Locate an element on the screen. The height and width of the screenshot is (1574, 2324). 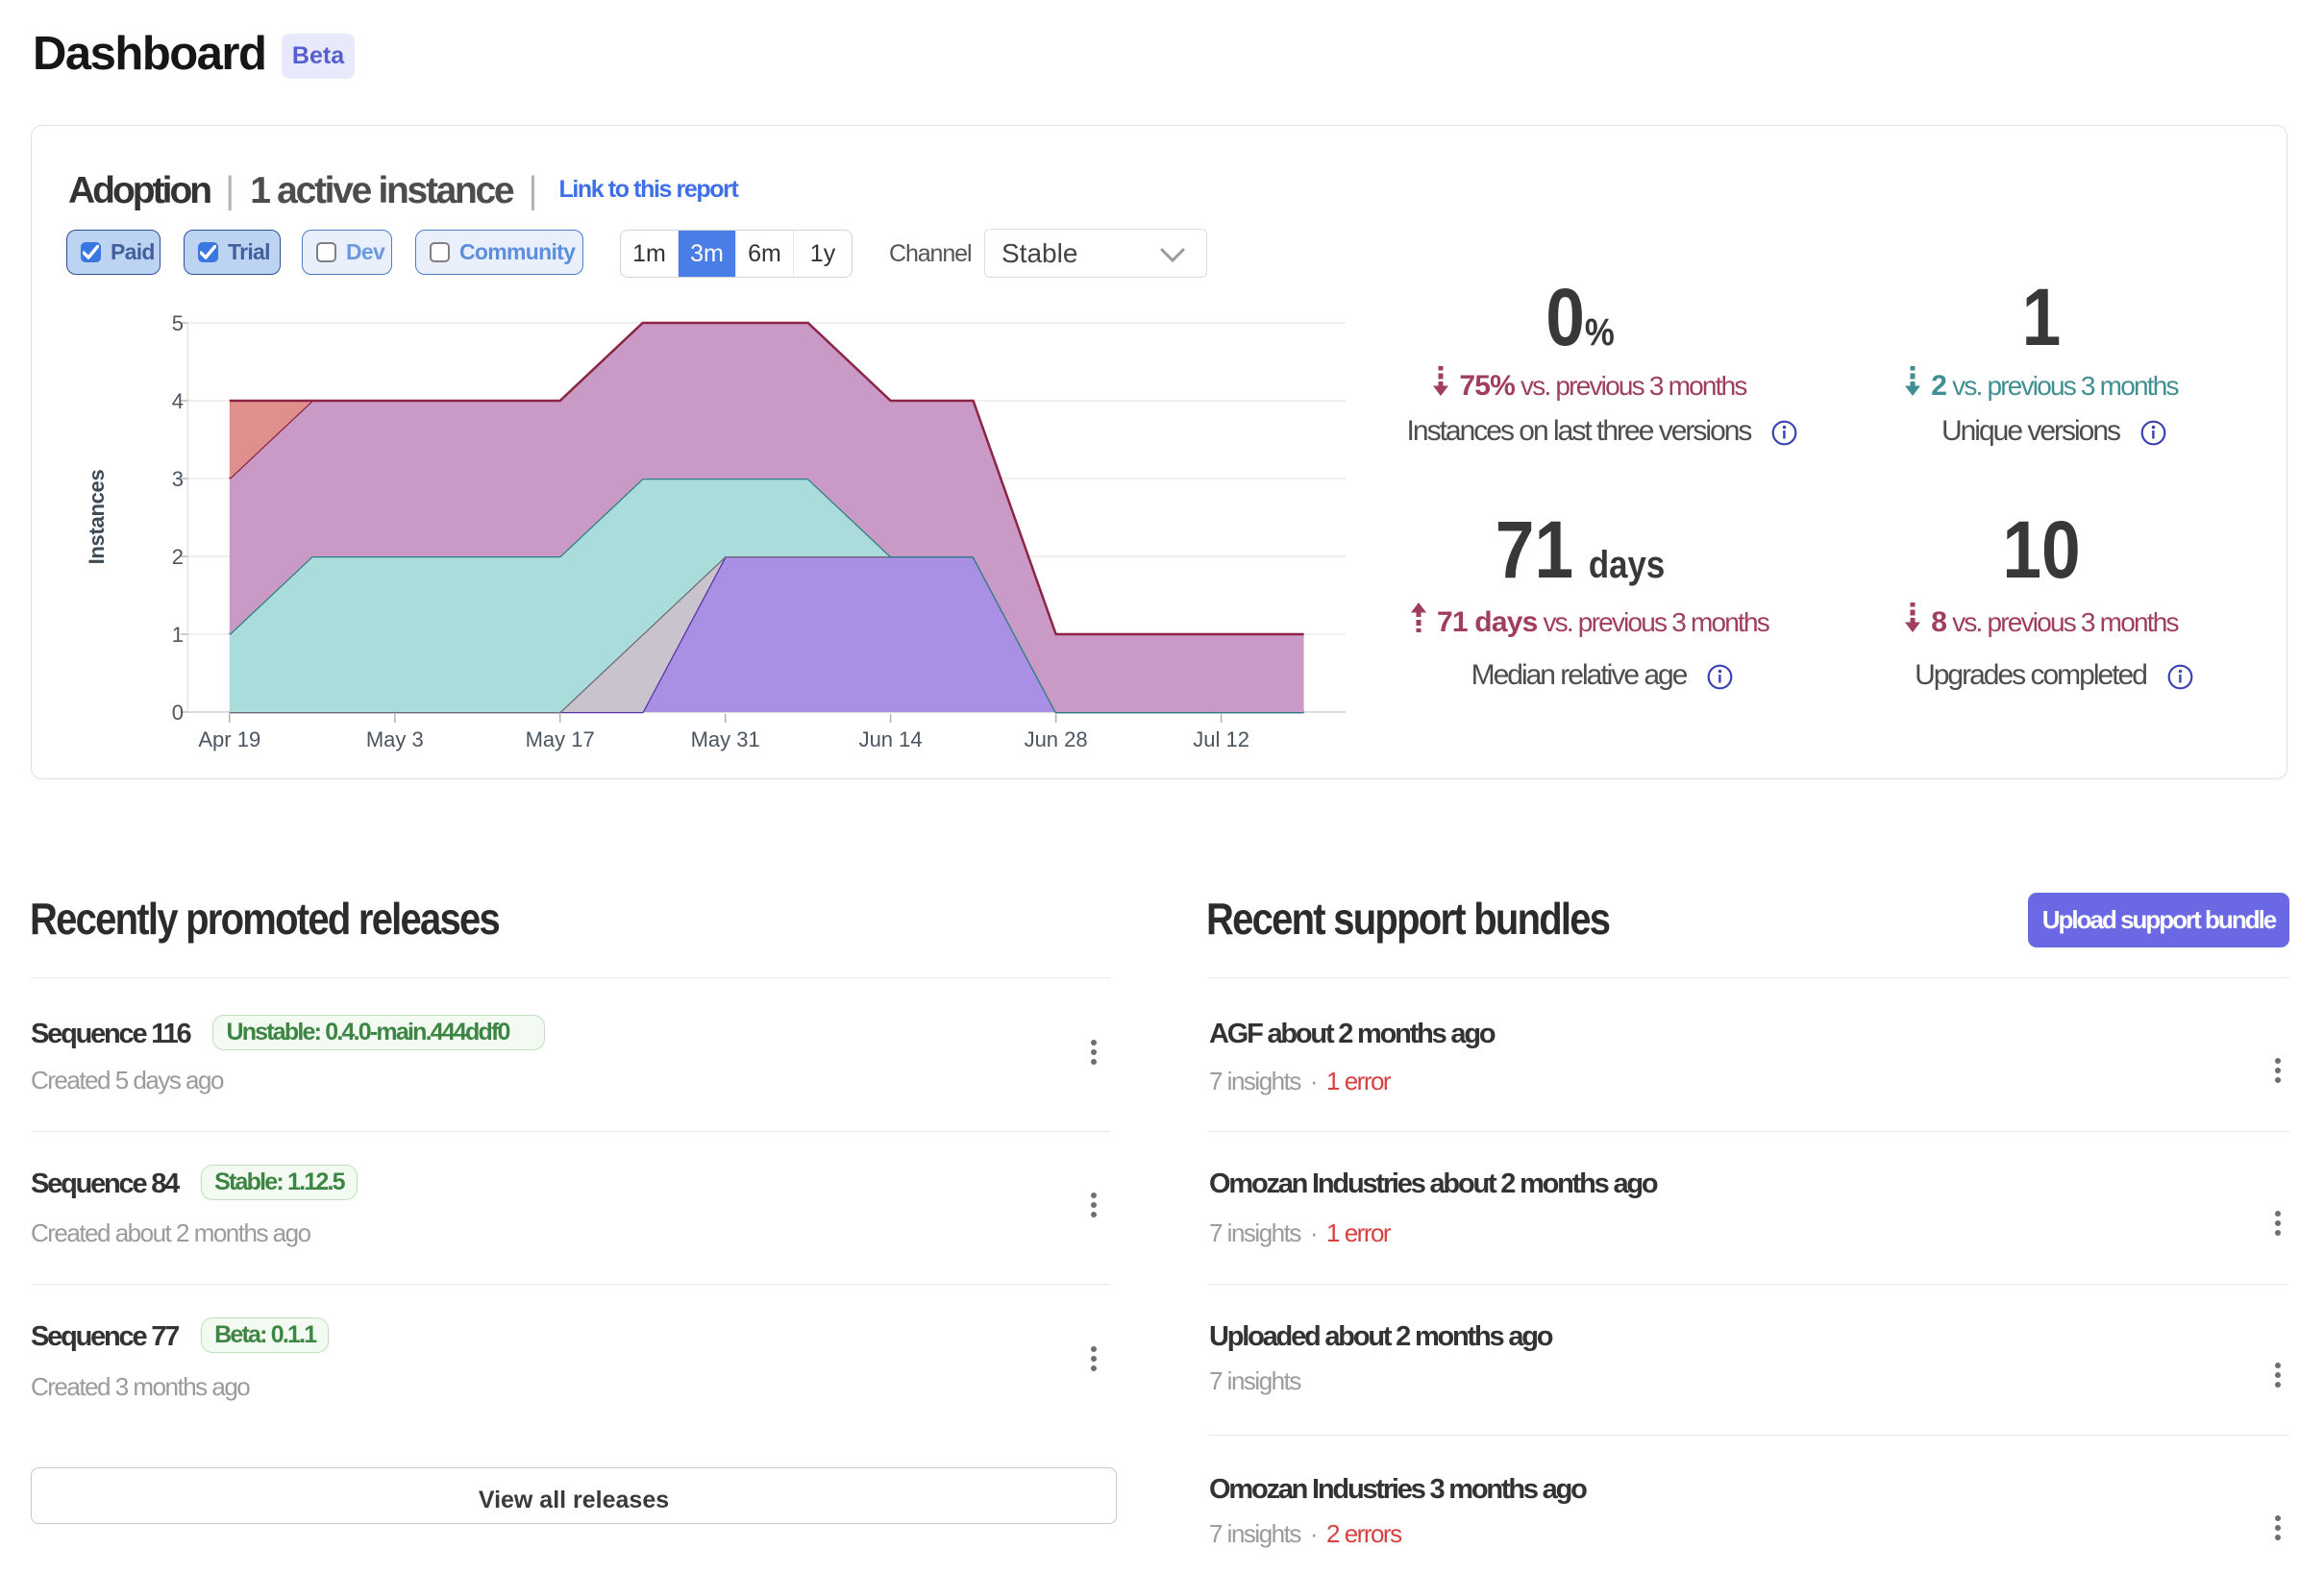
svg-text: May 31 is located at coordinates (725, 739).